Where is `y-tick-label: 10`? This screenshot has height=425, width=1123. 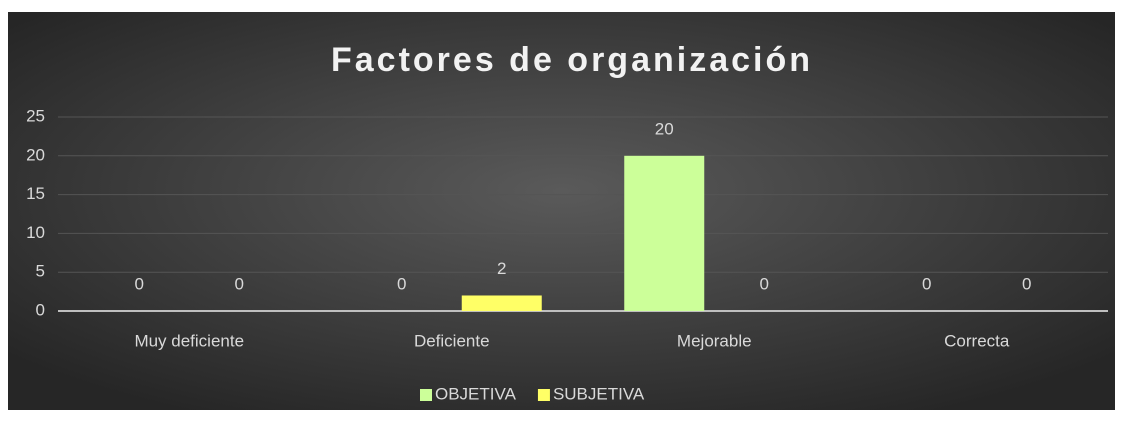
y-tick-label: 10 is located at coordinates (35, 232).